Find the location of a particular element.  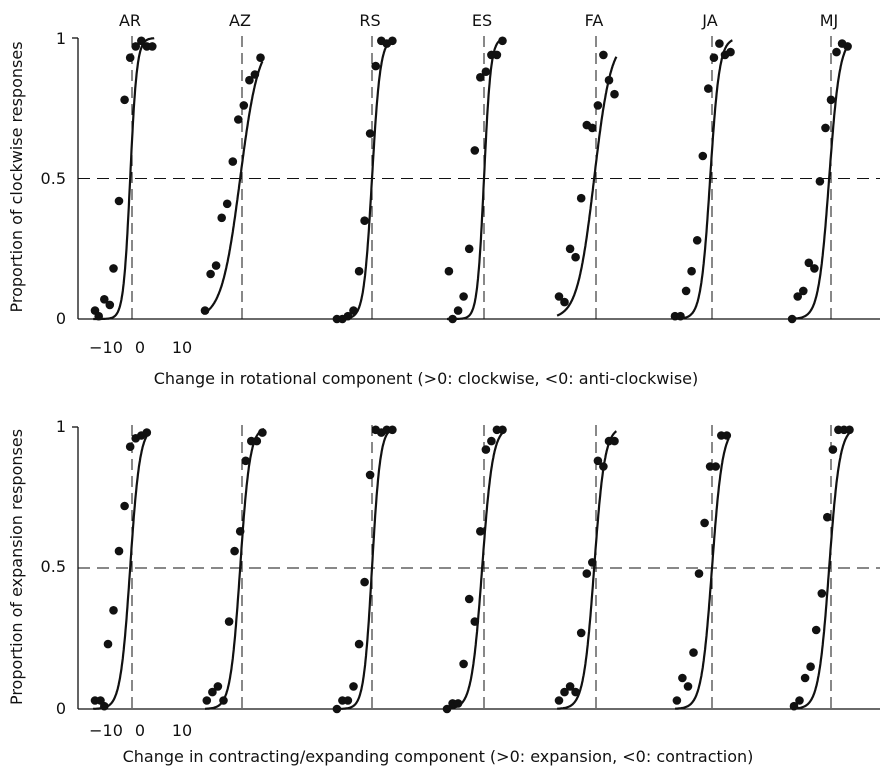

rotation-es-fit-curve is located at coordinates (476, 179).